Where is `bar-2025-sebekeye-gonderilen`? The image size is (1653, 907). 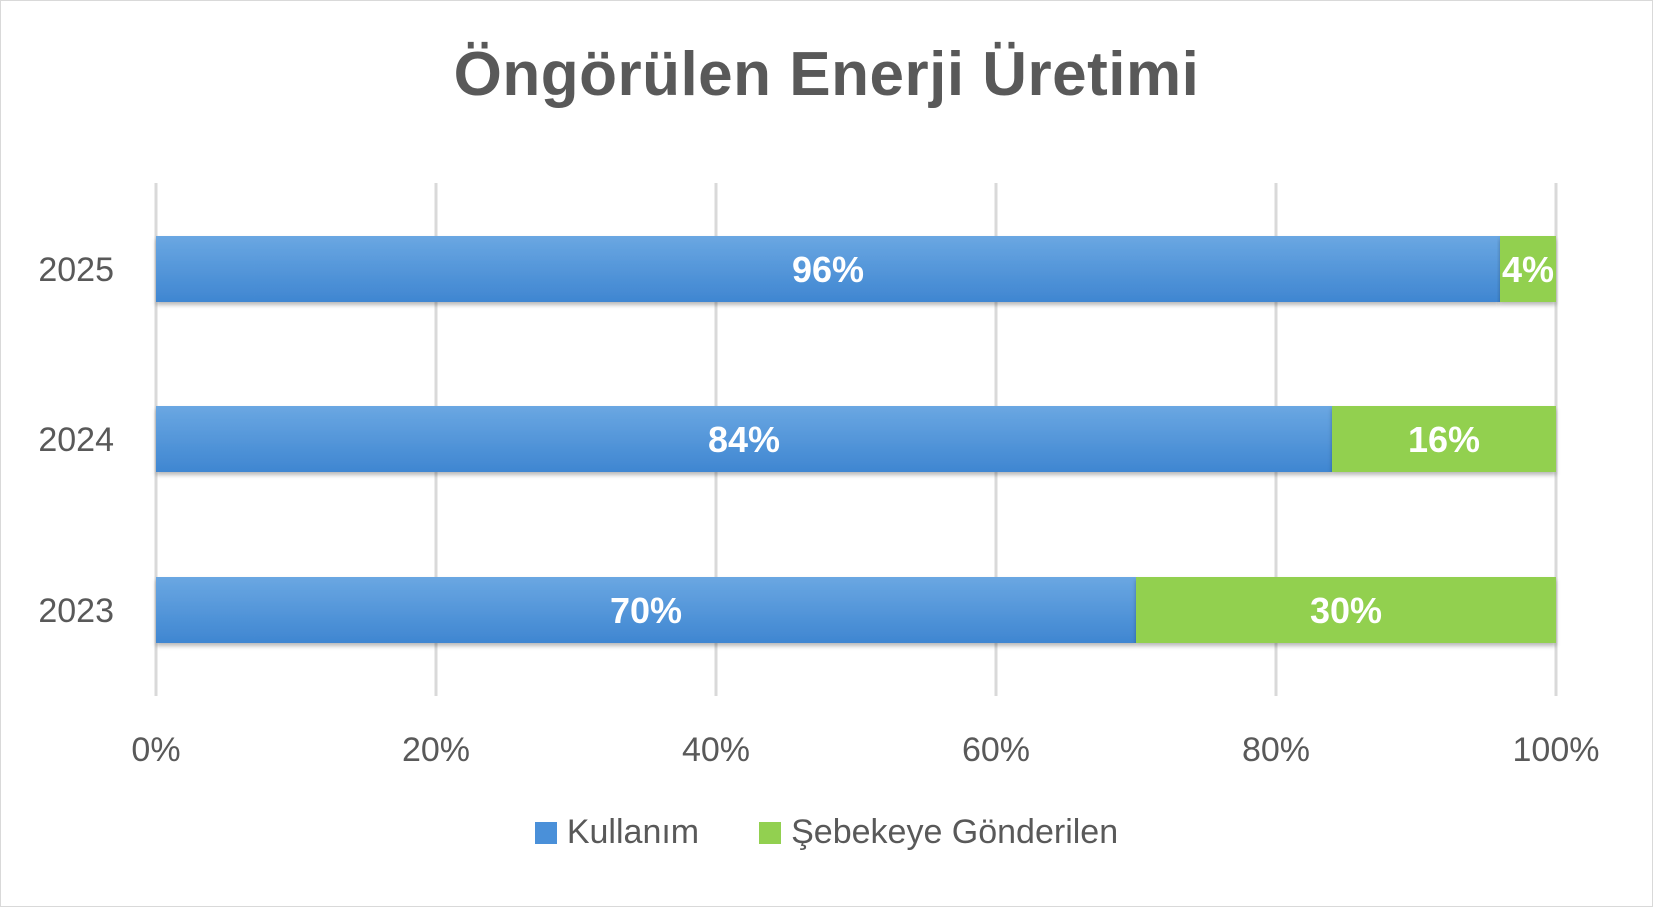
bar-2025-sebekeye-gonderilen is located at coordinates (1528, 269).